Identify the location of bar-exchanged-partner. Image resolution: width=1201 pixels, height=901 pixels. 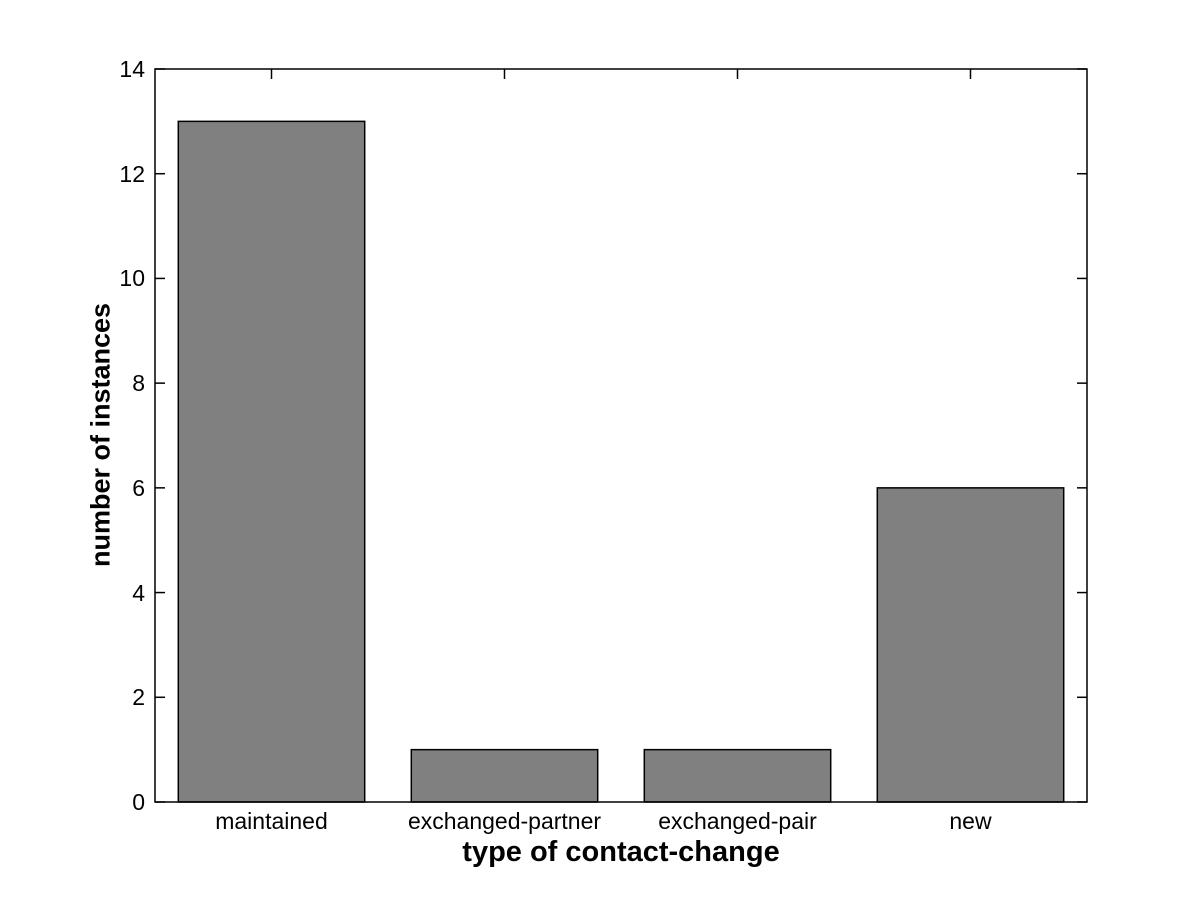
(504, 775).